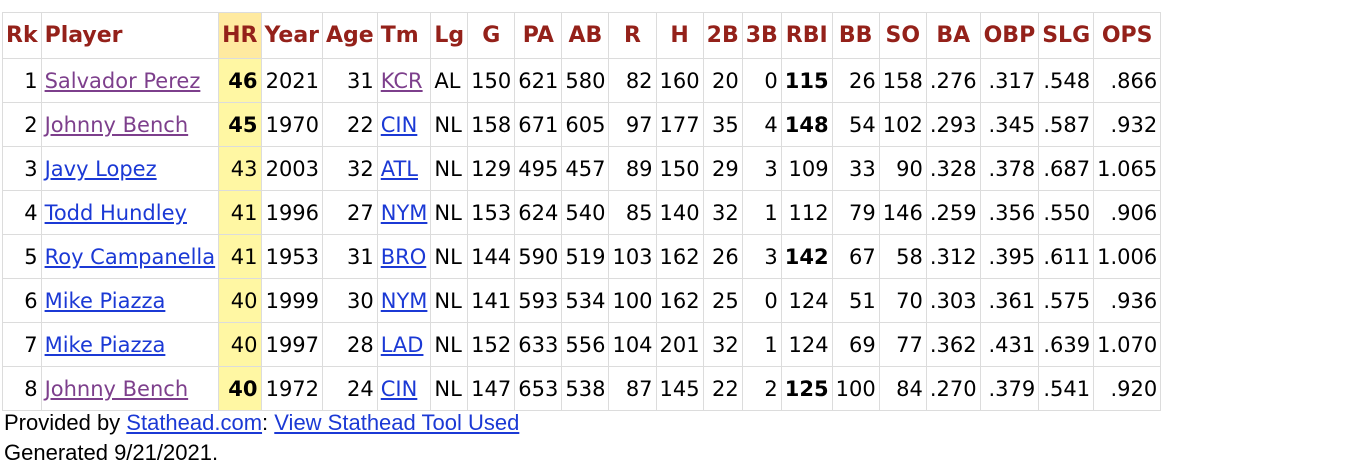 This screenshot has width=1362, height=474. Describe the element at coordinates (953, 35) in the screenshot. I see `column-header-ba: BA` at that location.